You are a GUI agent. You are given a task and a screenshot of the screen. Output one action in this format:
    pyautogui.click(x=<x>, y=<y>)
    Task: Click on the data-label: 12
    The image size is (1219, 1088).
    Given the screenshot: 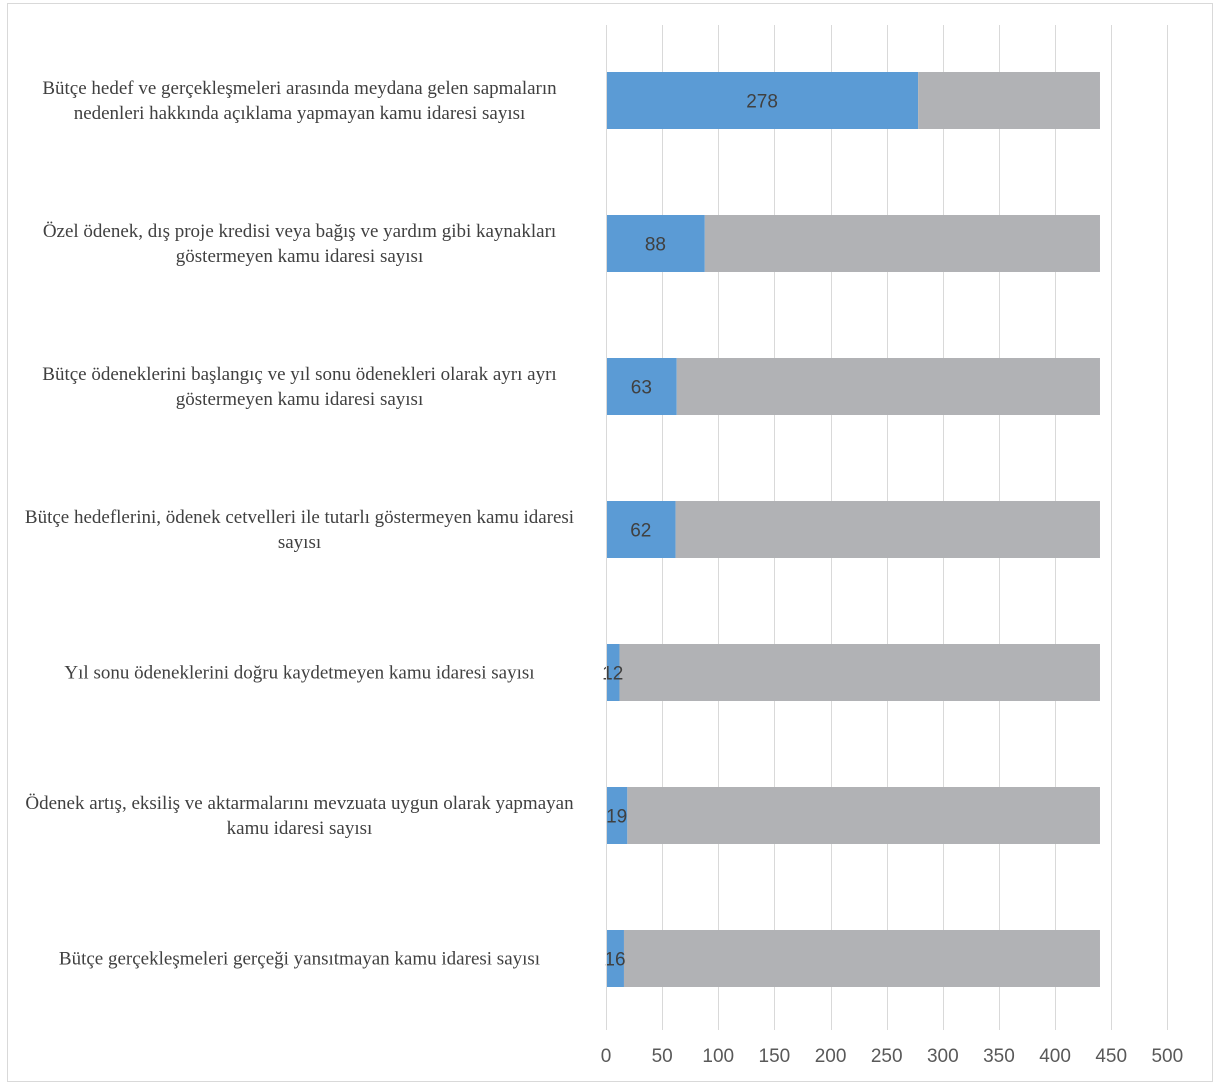 What is the action you would take?
    pyautogui.click(x=612, y=674)
    